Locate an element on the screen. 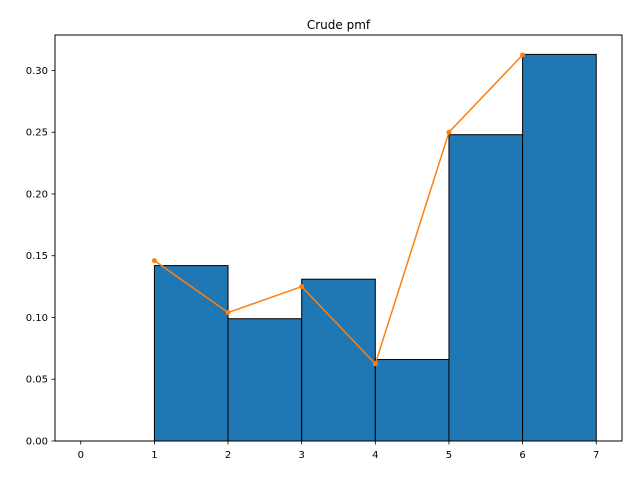  x-tick-label-6: 6 is located at coordinates (522, 455).